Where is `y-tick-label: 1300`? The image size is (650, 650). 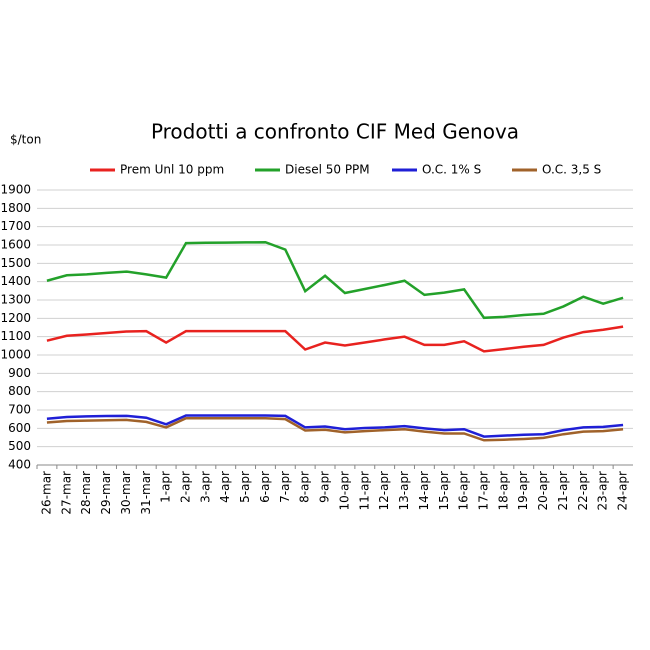 y-tick-label: 1300 is located at coordinates (15, 300).